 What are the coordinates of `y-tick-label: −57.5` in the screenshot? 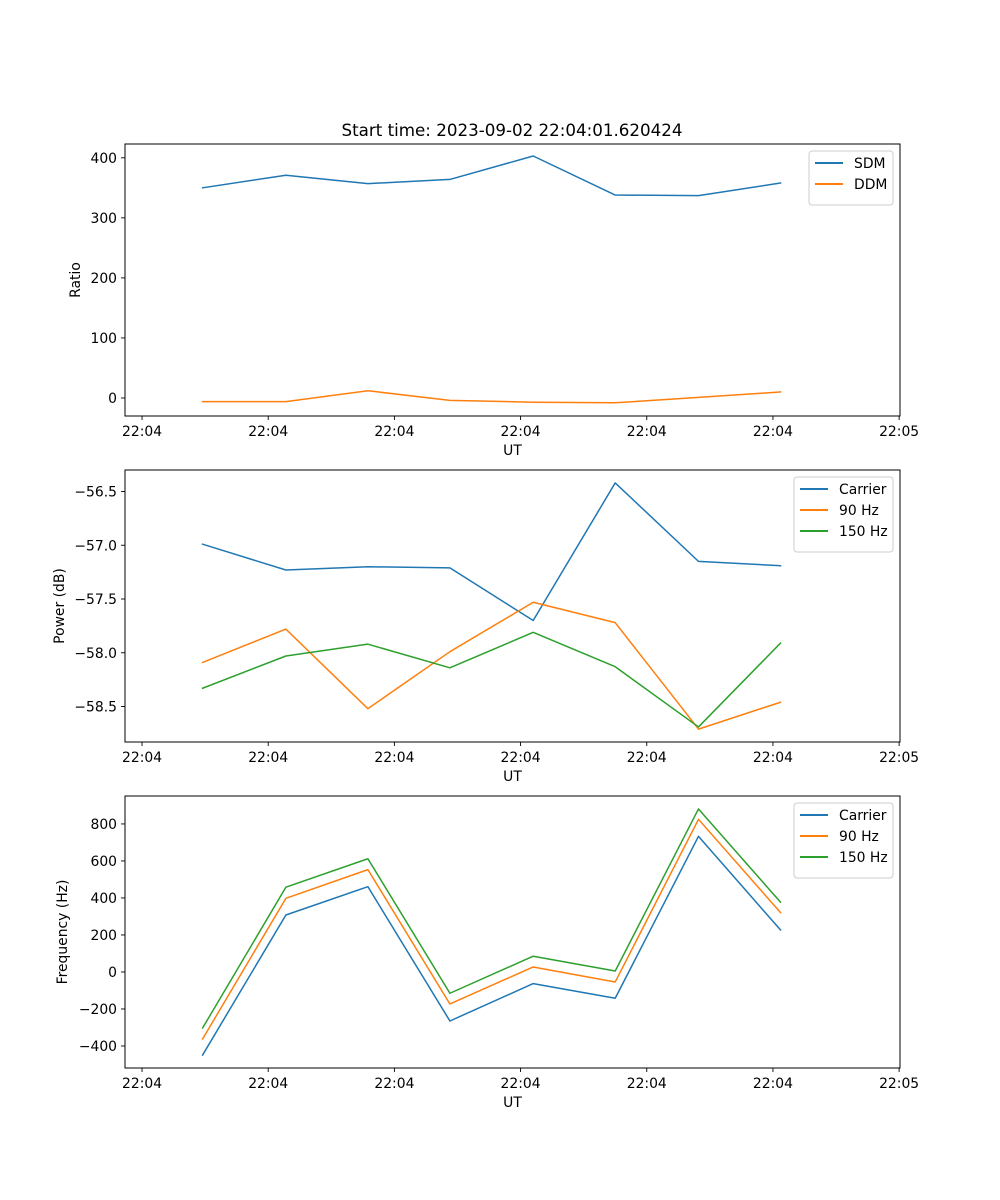 It's located at (95, 600).